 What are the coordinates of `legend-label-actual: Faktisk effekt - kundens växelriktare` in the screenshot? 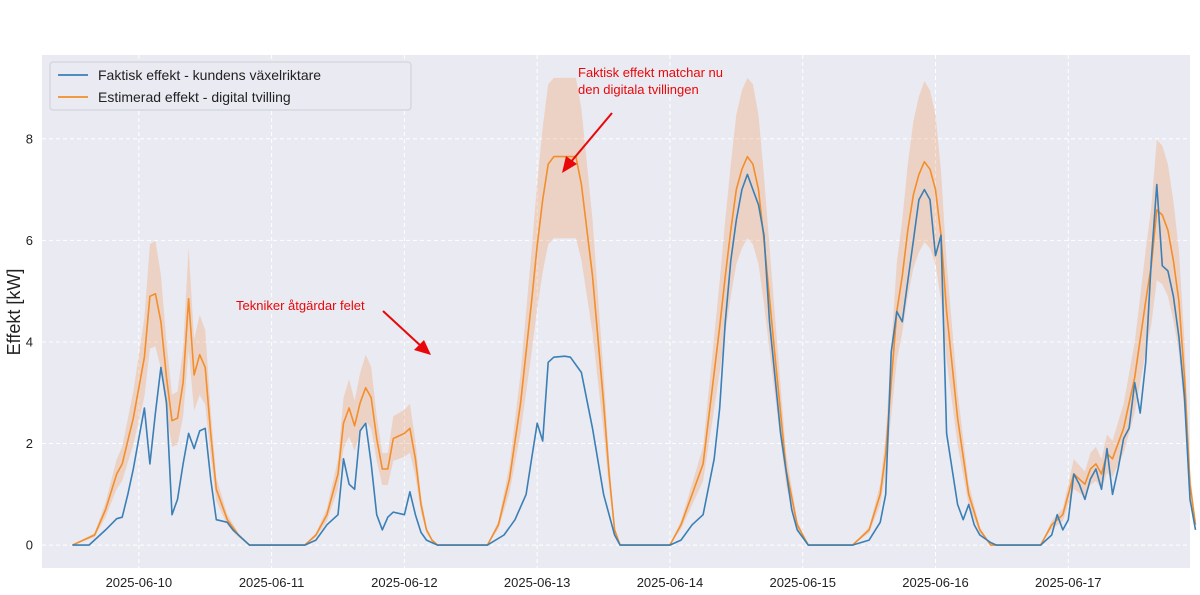 It's located at (209, 75).